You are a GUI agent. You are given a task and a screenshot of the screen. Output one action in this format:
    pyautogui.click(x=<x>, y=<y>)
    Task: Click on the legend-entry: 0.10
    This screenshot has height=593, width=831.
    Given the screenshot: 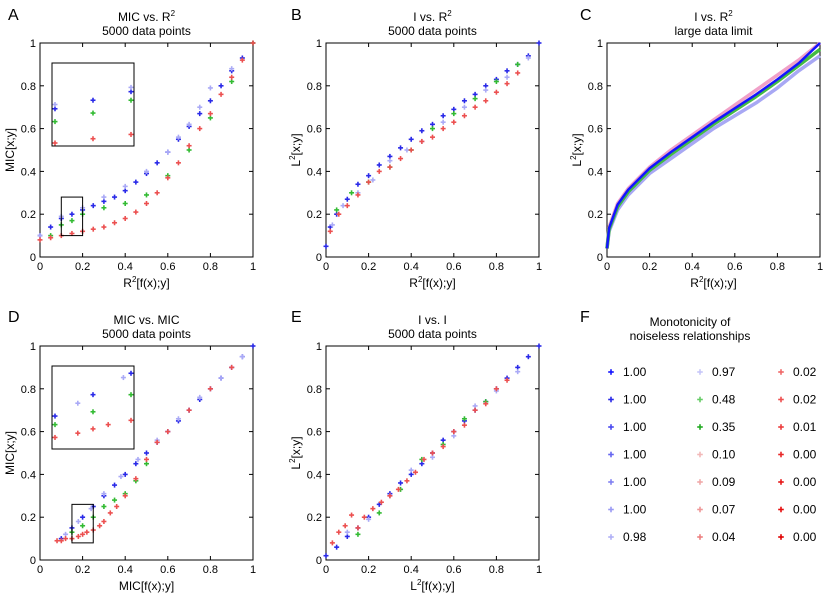 What is the action you would take?
    pyautogui.click(x=716, y=455)
    